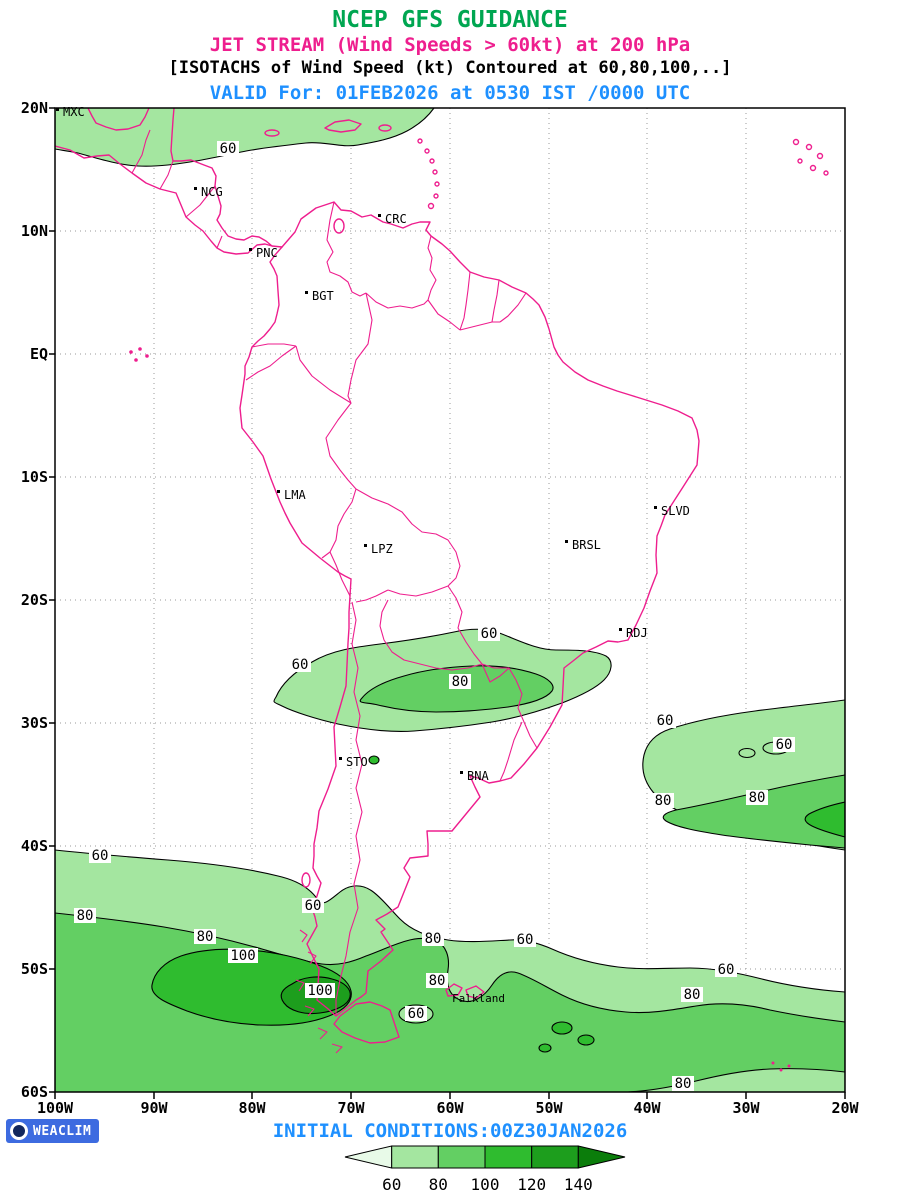  I want to click on city-label-crc: CRC, so click(396, 219).